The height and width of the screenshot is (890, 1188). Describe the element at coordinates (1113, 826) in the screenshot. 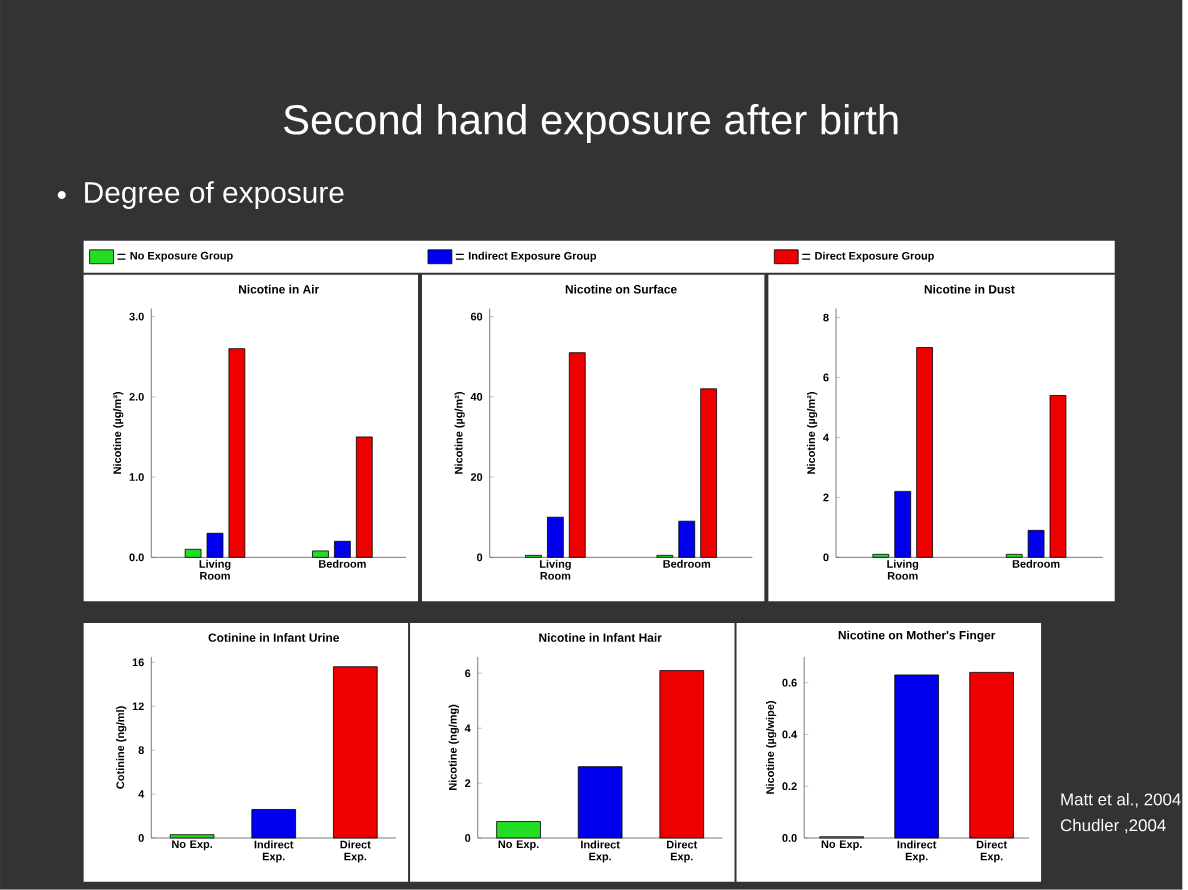

I see `text: Chudler ,2004` at that location.